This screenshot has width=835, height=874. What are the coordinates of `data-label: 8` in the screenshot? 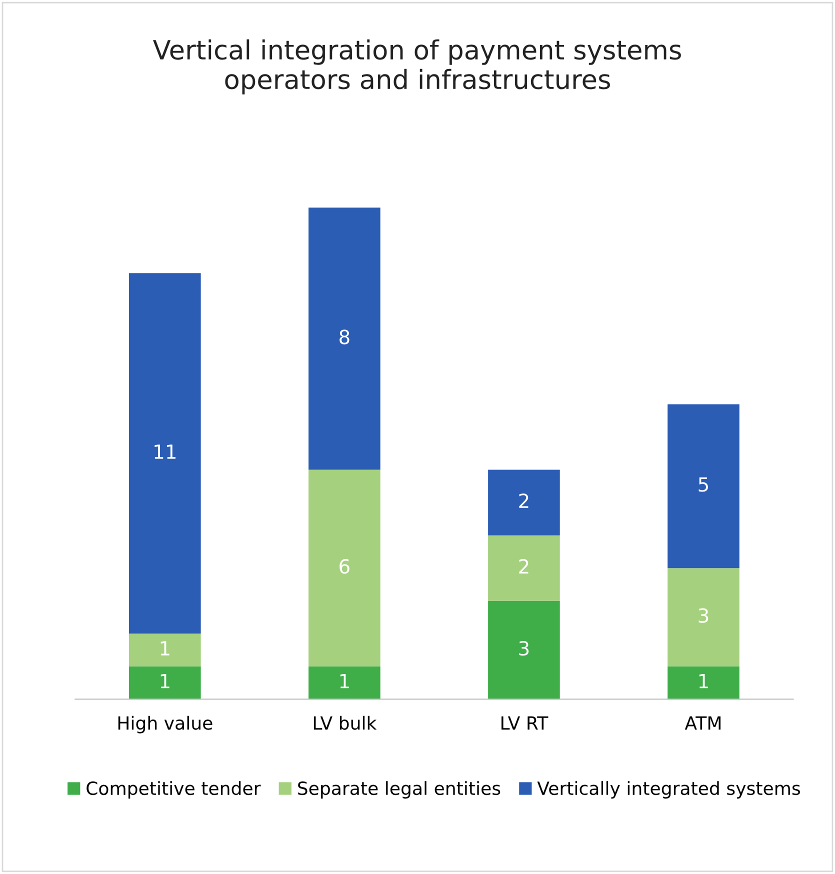 It's located at (345, 337).